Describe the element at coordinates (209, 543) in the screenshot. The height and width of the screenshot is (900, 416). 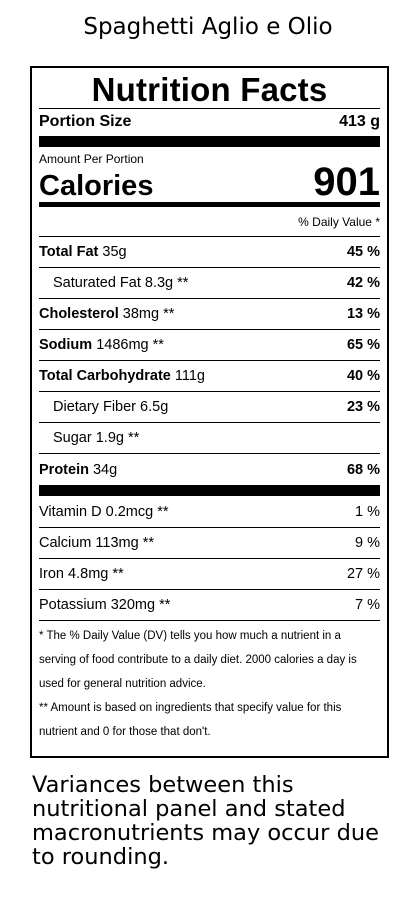
I see `vitamin-row-calcium: Calcium 113mg ** 9 %` at that location.